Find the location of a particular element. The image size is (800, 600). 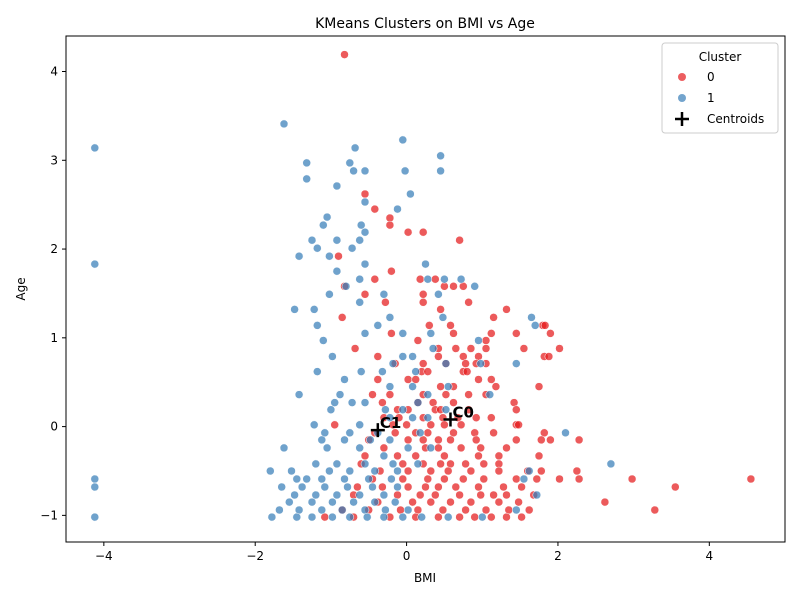

x-tick-label: −4 is located at coordinates (104, 556).